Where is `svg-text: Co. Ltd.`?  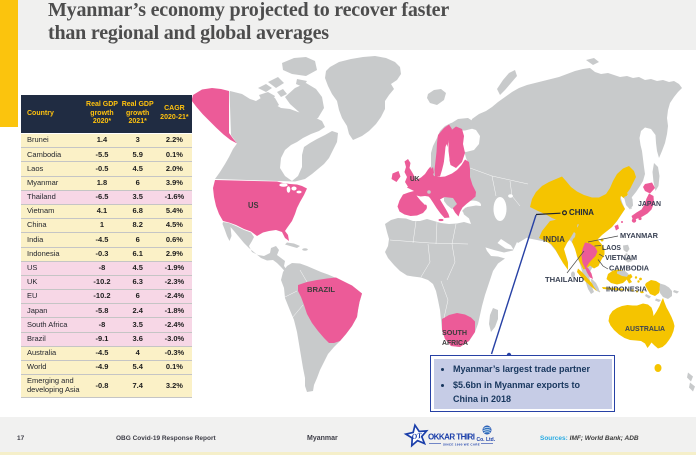 svg-text: Co. Ltd. is located at coordinates (486, 440).